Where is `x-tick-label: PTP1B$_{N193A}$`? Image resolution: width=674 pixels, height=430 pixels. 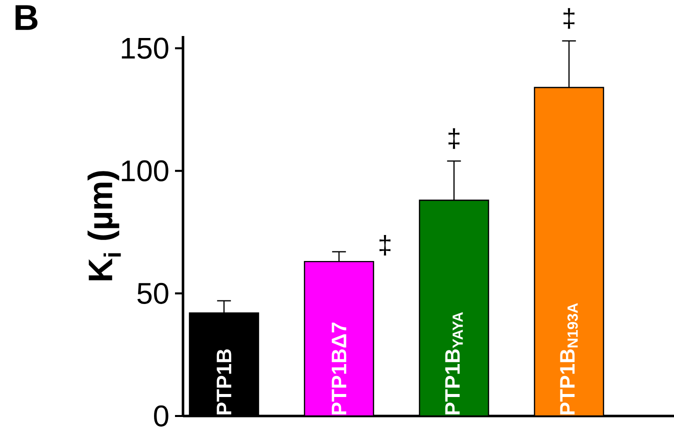 x-tick-label: PTP1B$_{N193A}$ is located at coordinates (569, 358).